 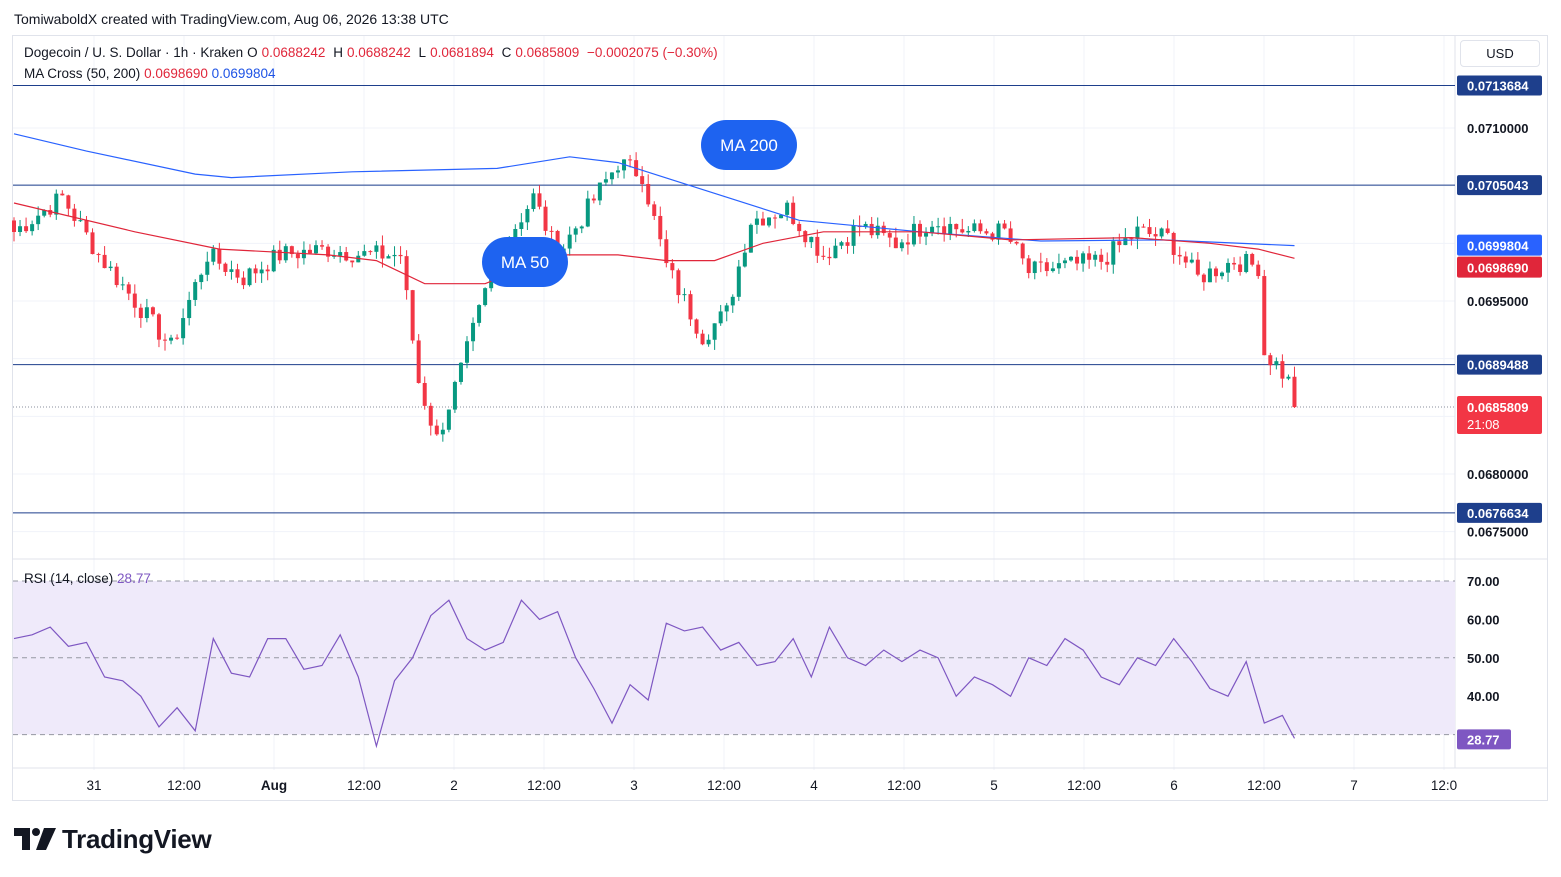 I want to click on rsi-value-label: 28.77, so click(x=1483, y=739).